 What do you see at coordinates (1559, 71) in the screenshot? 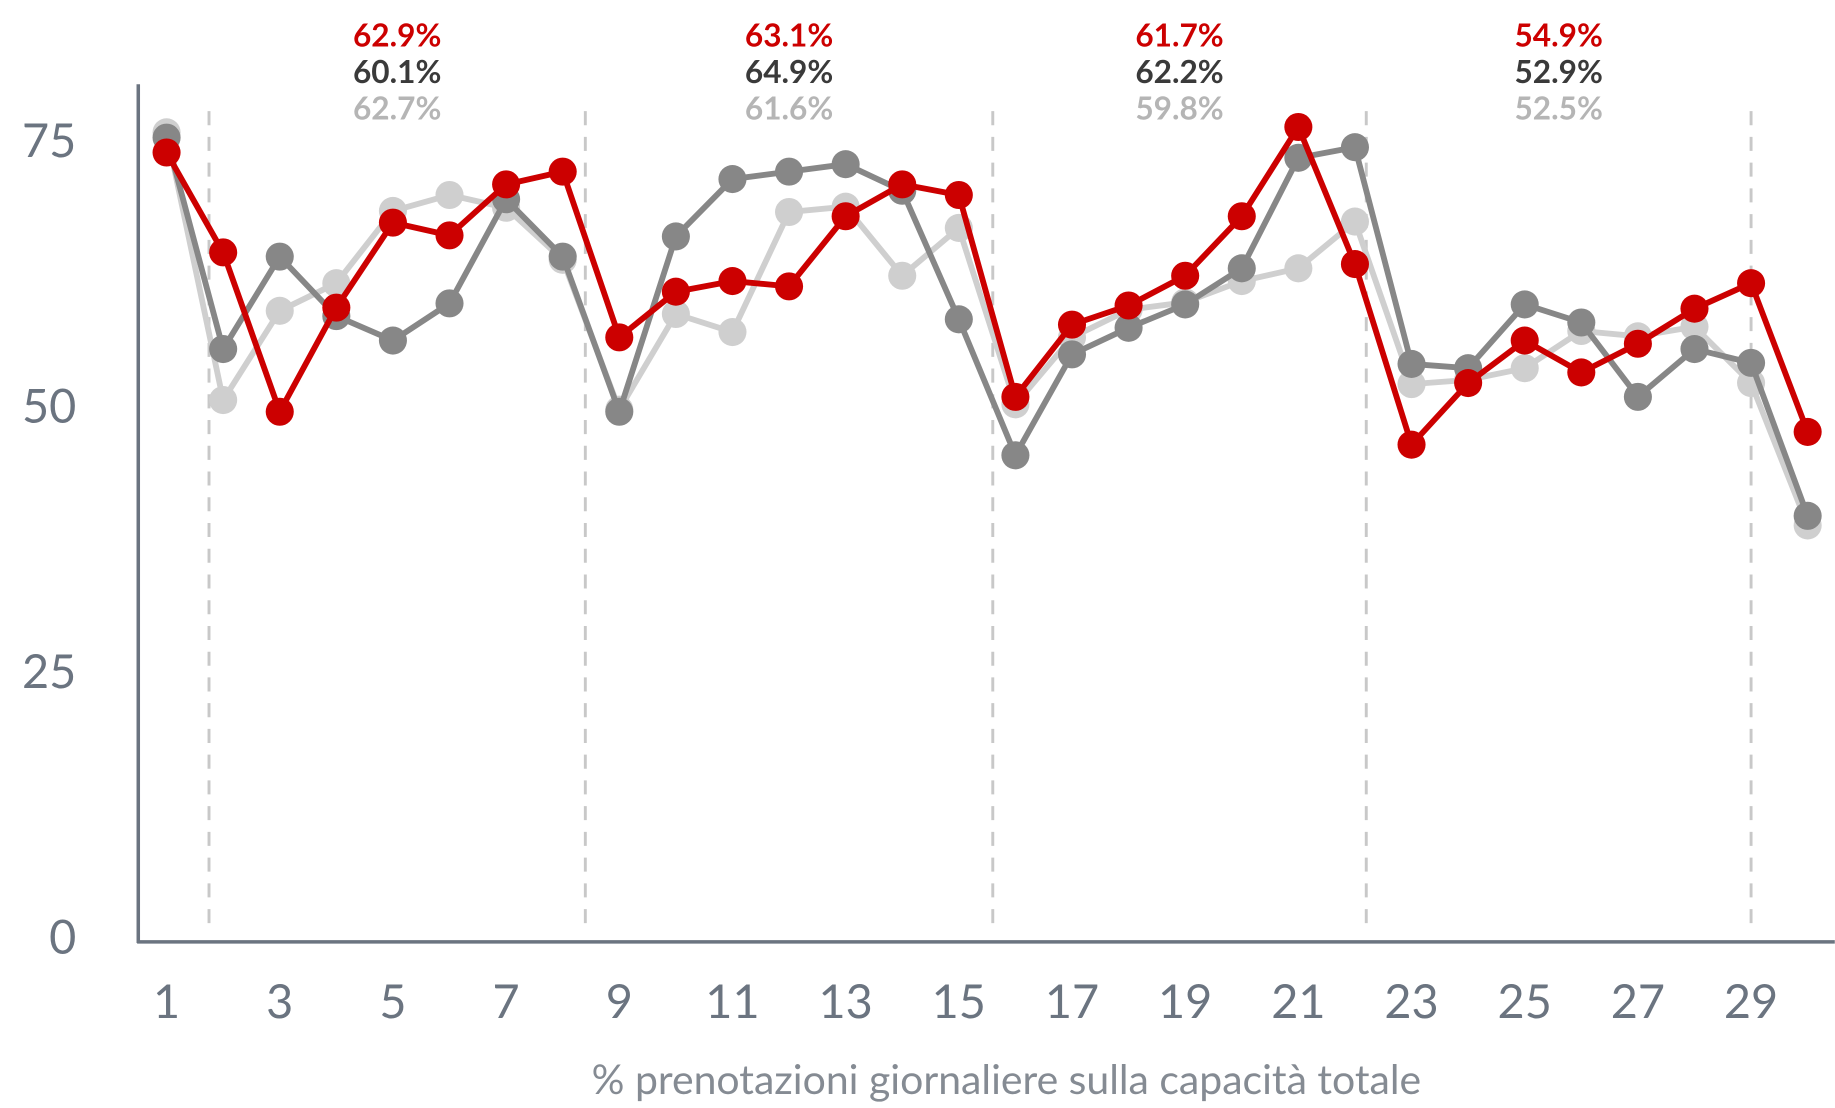
I see `week-average: 52.9%` at bounding box center [1559, 71].